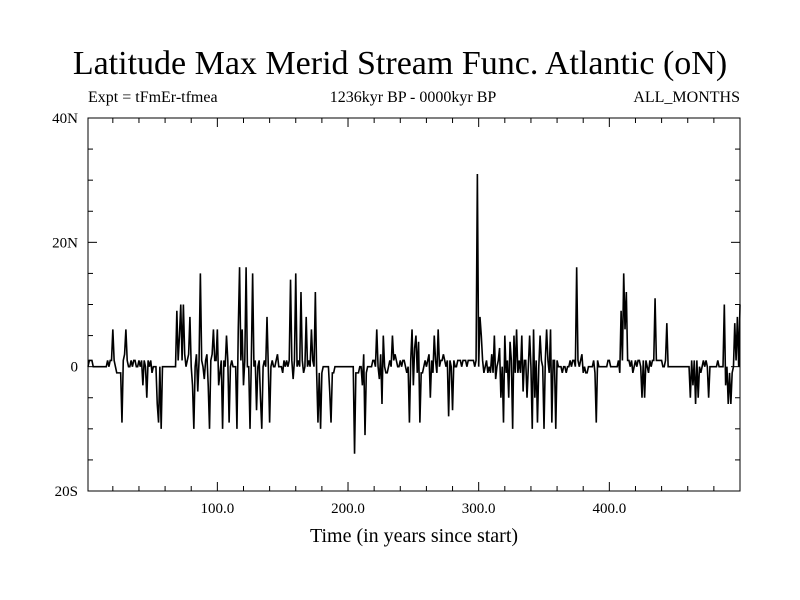 Image resolution: width=800 pixels, height=600 pixels. Describe the element at coordinates (65, 243) in the screenshot. I see `y-tick-label: 20N` at that location.